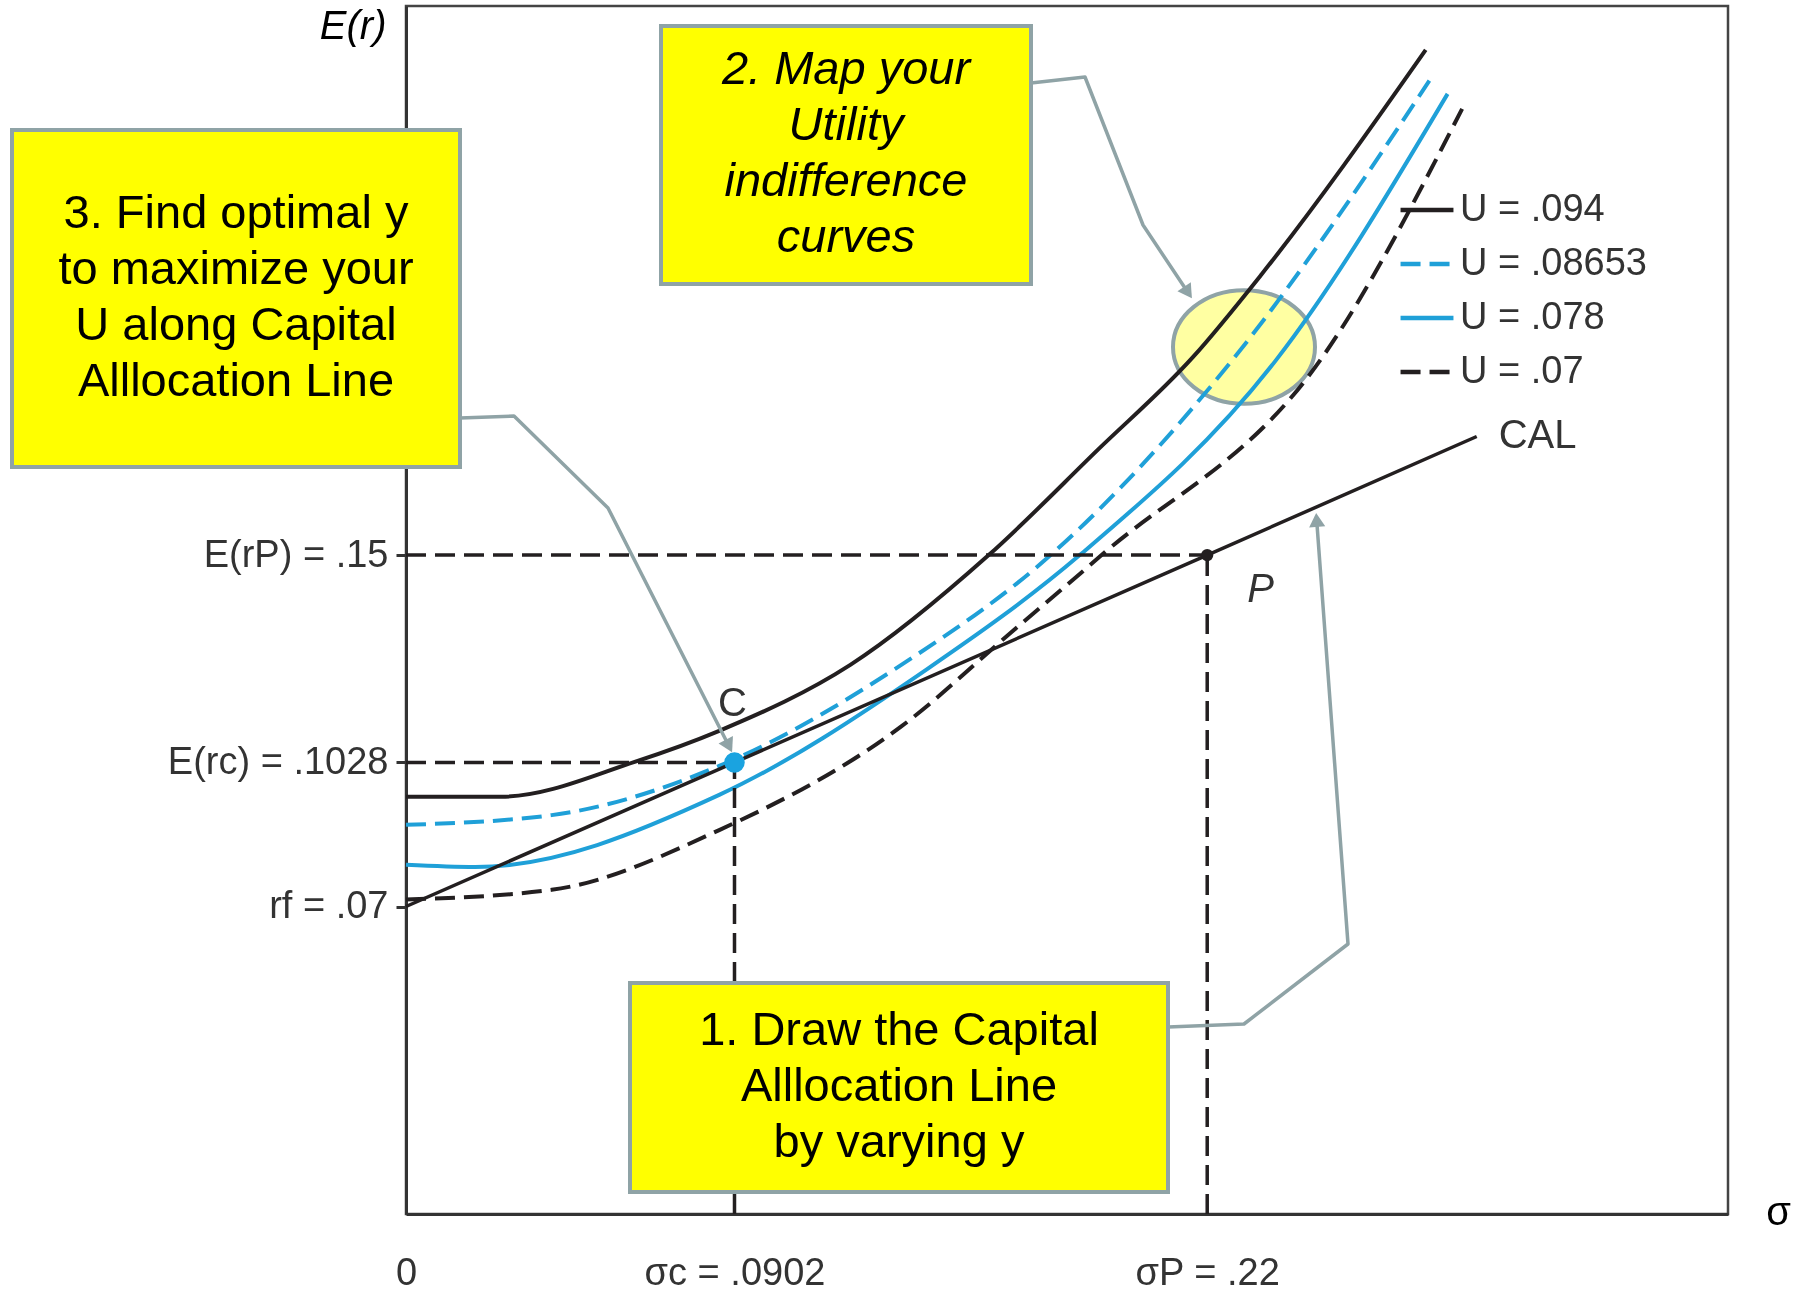 Image resolution: width=1810 pixels, height=1307 pixels. I want to click on annotation: P, so click(1261, 588).